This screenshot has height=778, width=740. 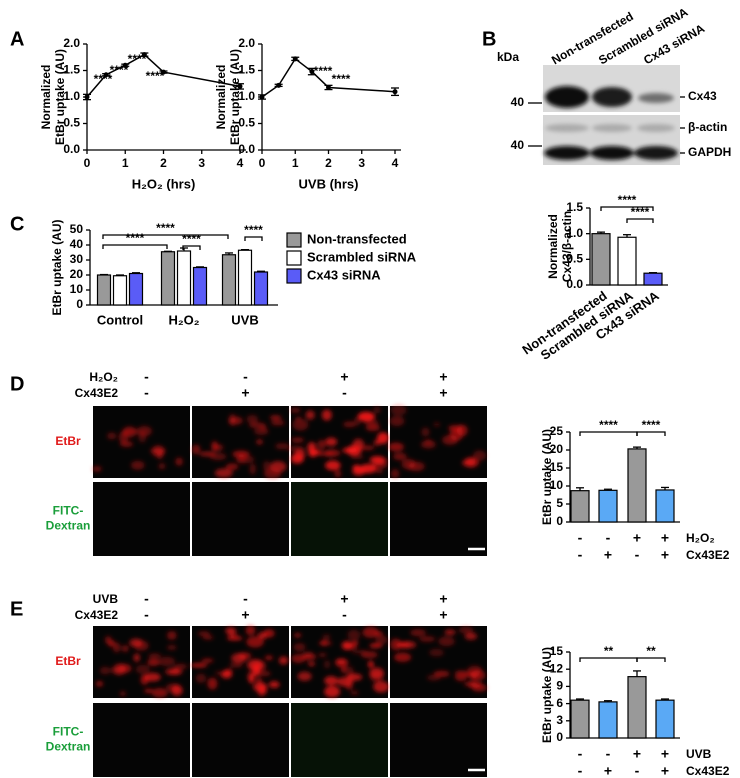 I want to click on faint-signal, so click(x=339, y=519).